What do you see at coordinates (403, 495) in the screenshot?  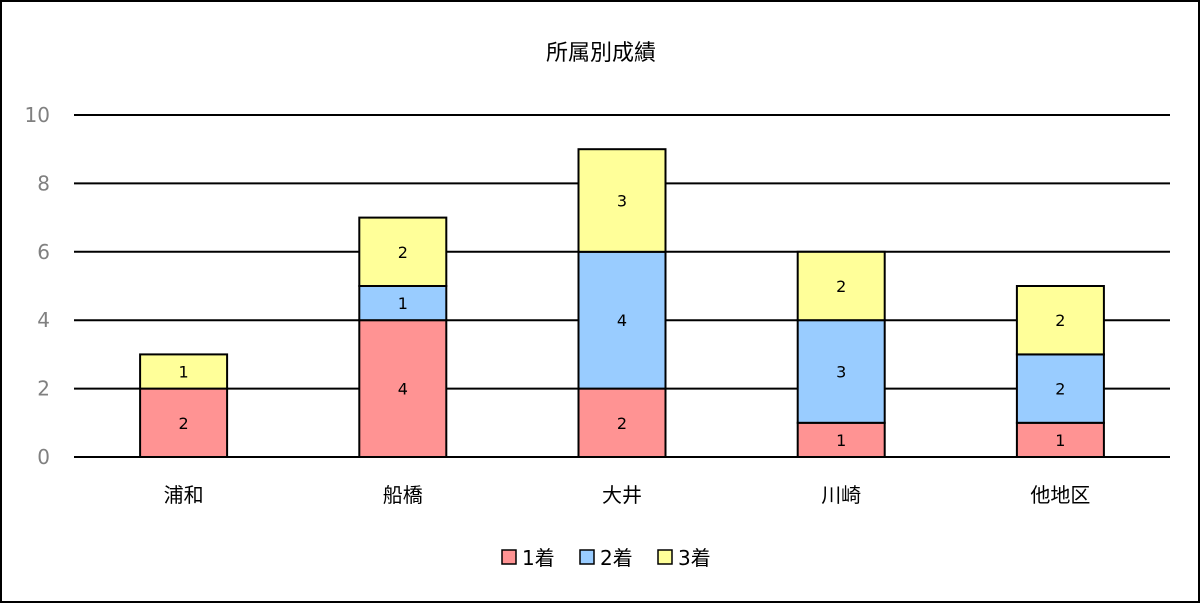 I see `x-tick-label: 船橋` at bounding box center [403, 495].